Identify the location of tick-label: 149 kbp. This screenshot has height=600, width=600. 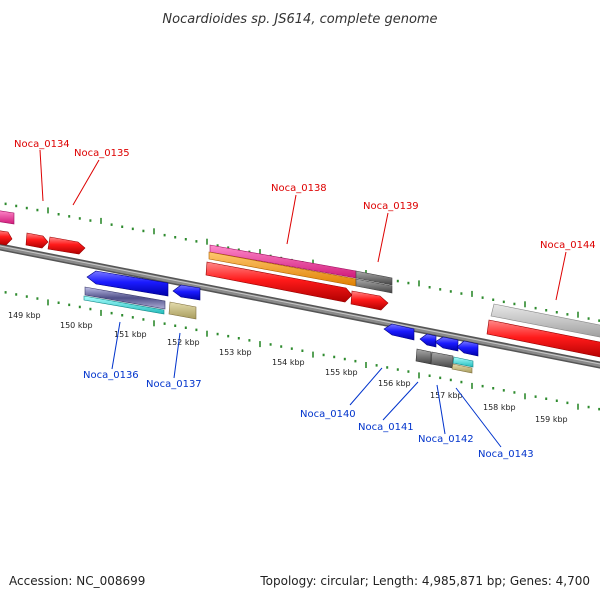
(24, 315).